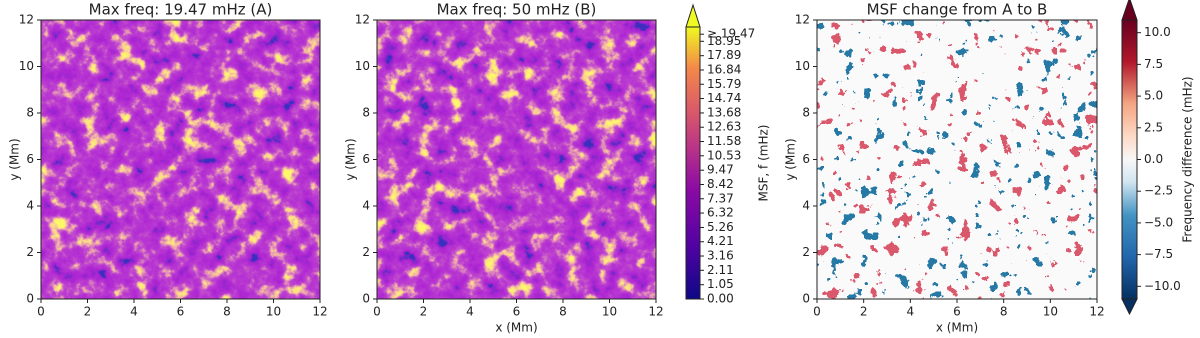 This screenshot has width=1200, height=338. I want to click on colorbar-tick-label: 9.47, so click(720, 170).